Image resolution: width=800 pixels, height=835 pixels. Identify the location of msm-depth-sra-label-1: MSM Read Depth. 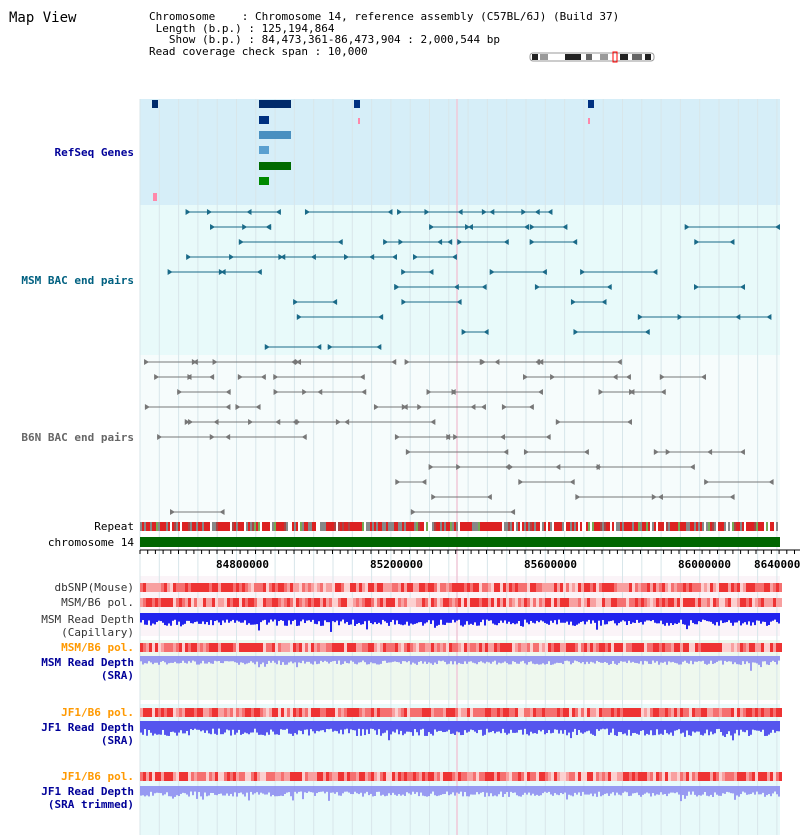
(87, 662).